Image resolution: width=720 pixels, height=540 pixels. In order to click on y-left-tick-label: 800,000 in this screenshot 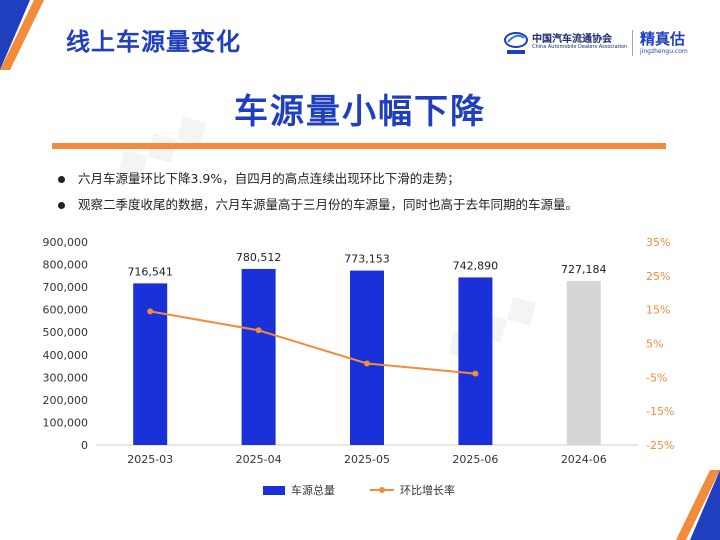, I will do `click(66, 265)`.